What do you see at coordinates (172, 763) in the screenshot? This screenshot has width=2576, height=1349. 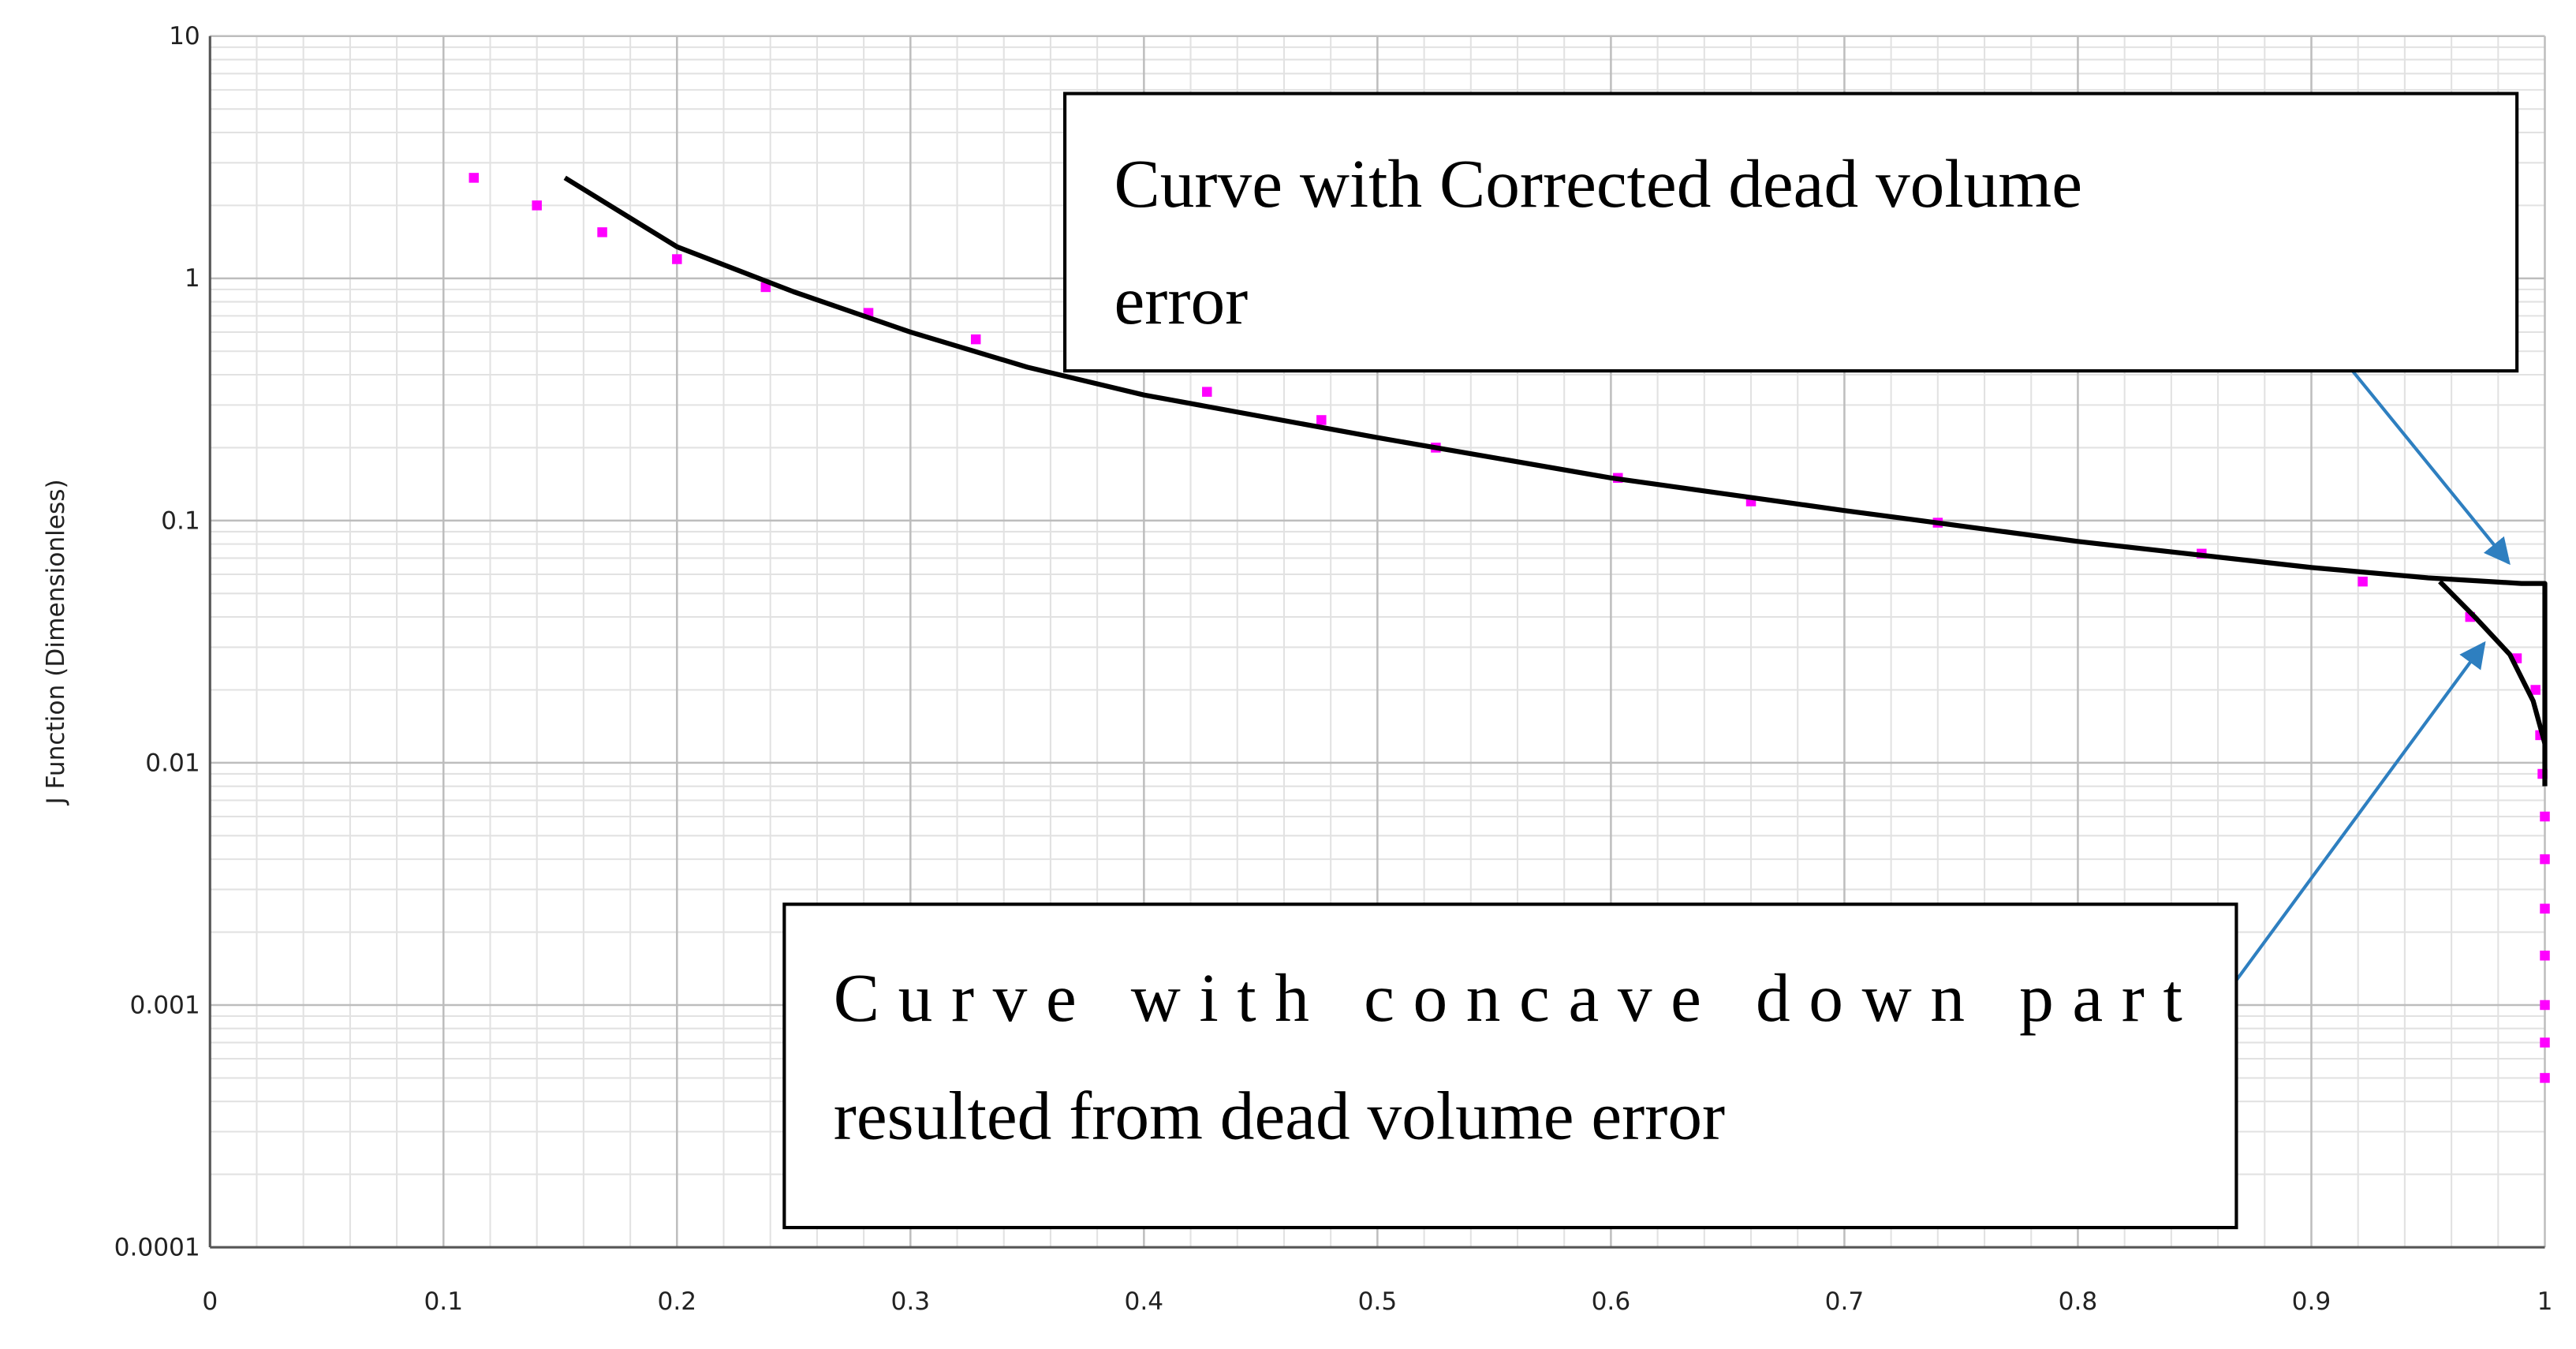 I see `y-tick-label: 0.01` at bounding box center [172, 763].